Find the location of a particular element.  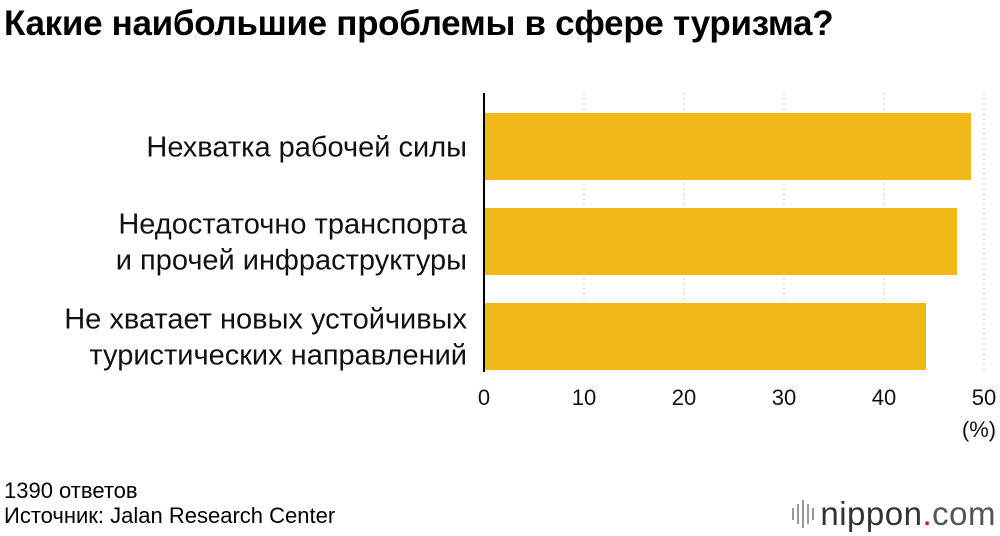

respondents-note: 1390 ответов is located at coordinates (71, 490).